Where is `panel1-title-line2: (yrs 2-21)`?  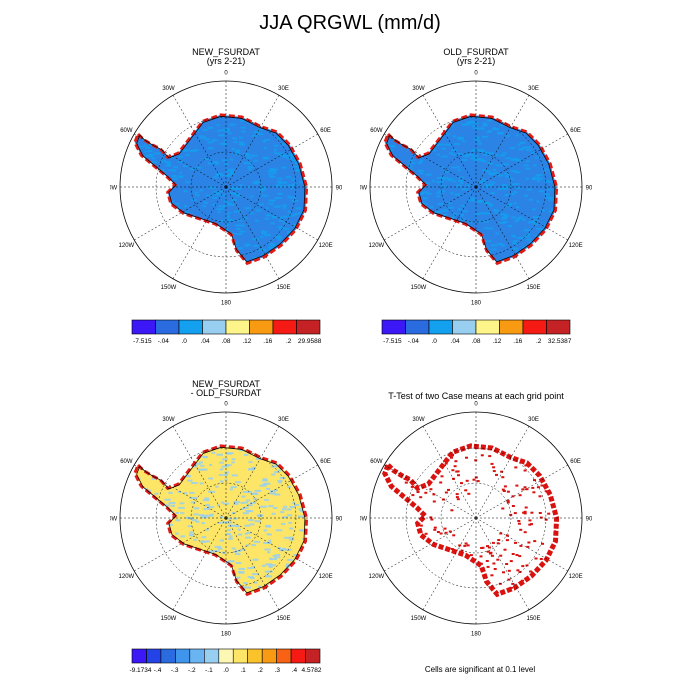 panel1-title-line2: (yrs 2-21) is located at coordinates (226, 61).